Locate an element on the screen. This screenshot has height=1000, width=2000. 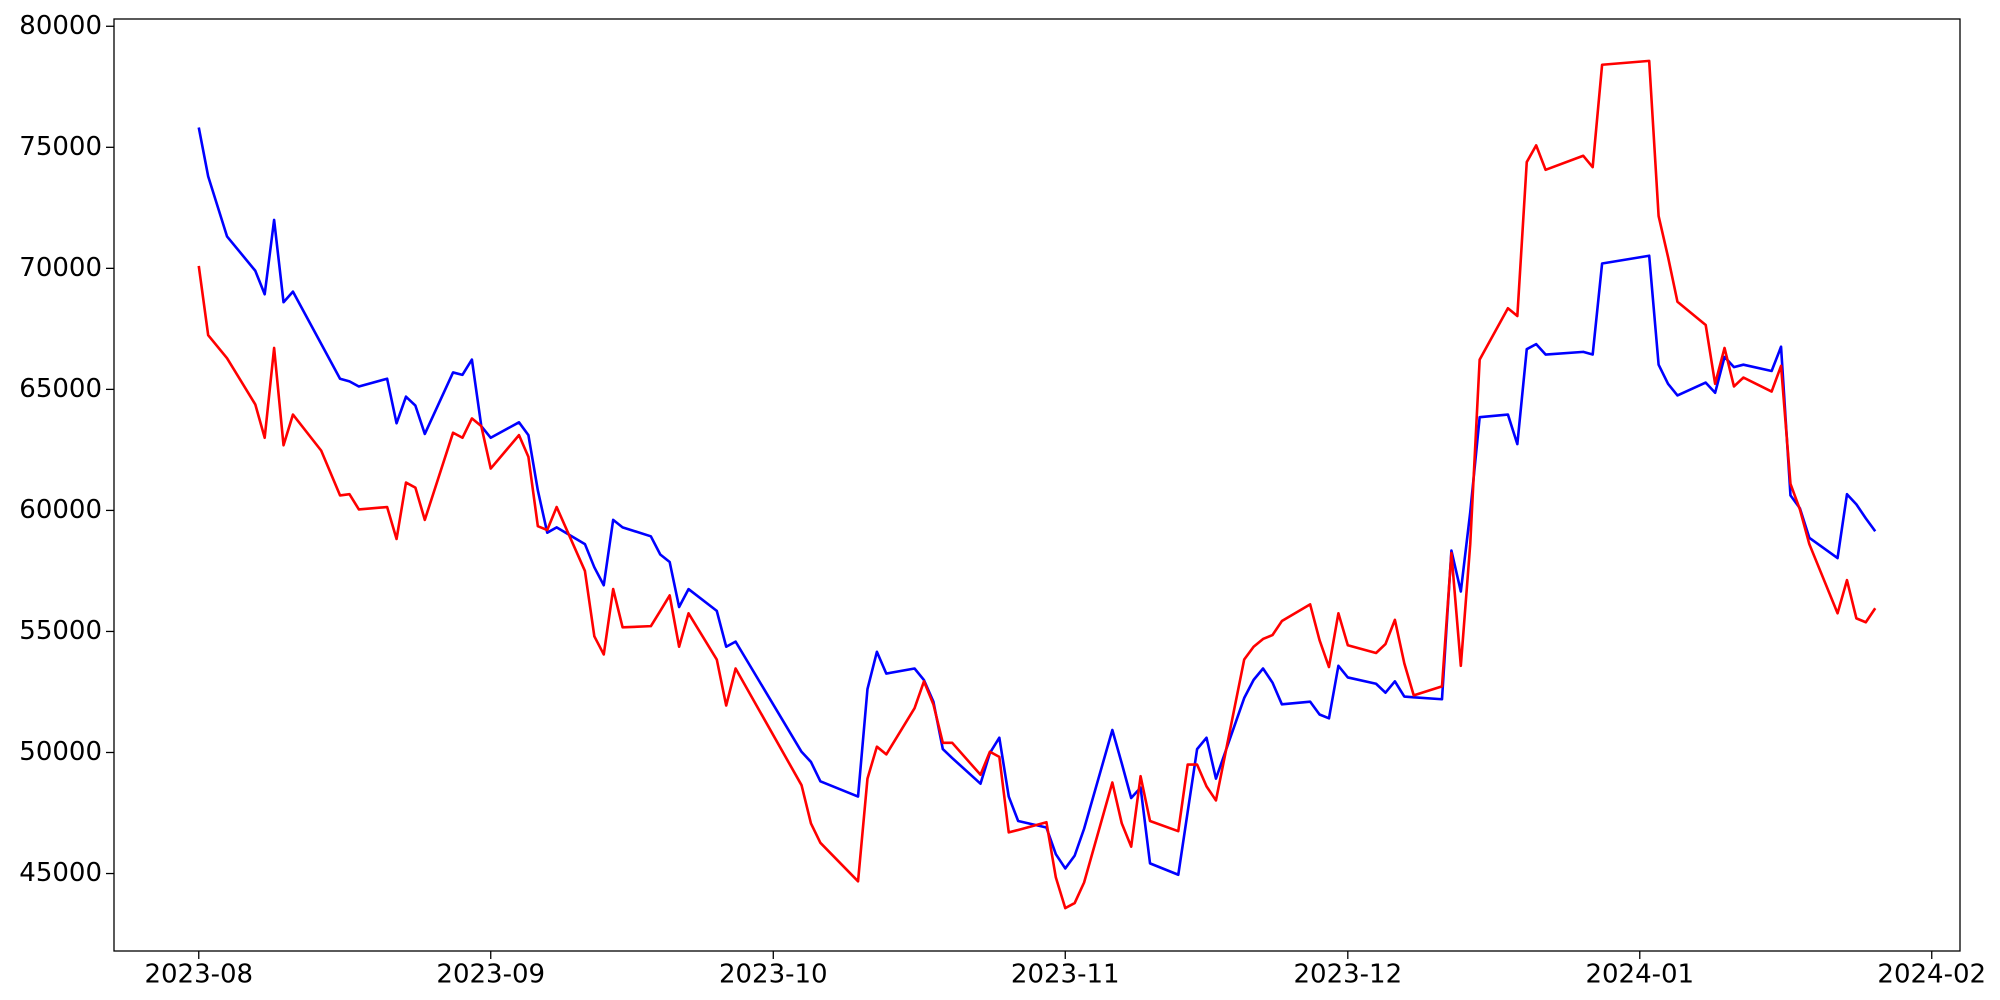
y-tick-label: 60000 is located at coordinates (60, 510).